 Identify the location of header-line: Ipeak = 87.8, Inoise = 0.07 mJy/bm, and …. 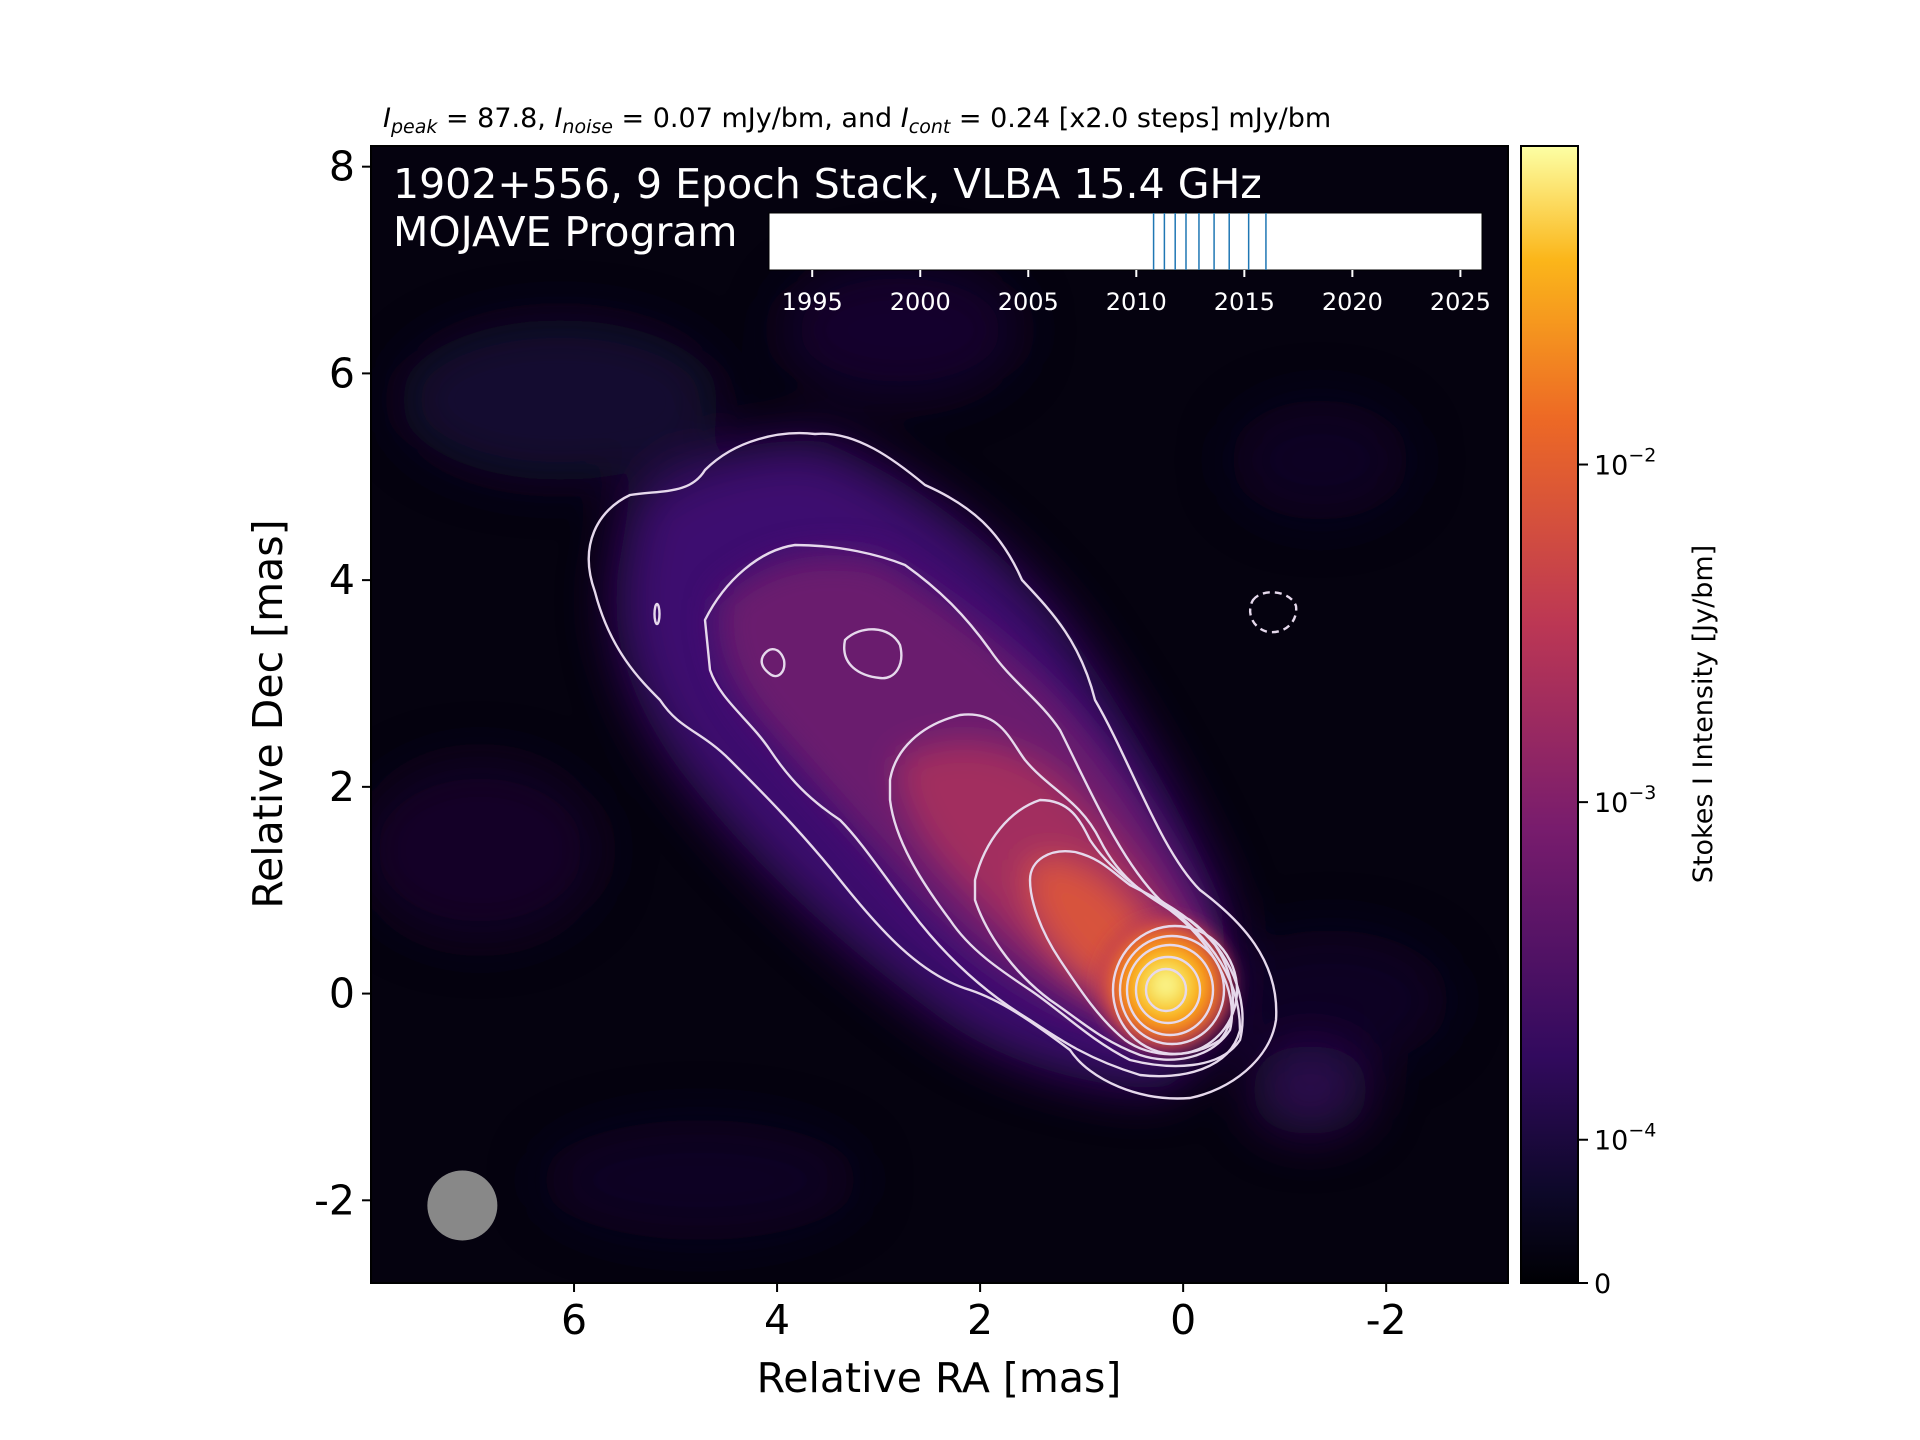
(857, 120).